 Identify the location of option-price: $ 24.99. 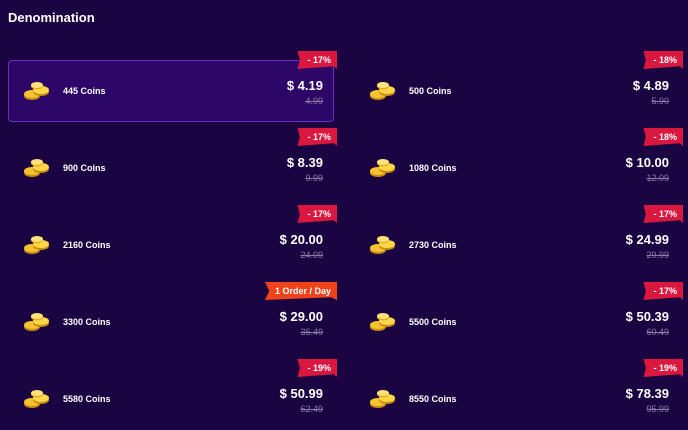
(647, 239).